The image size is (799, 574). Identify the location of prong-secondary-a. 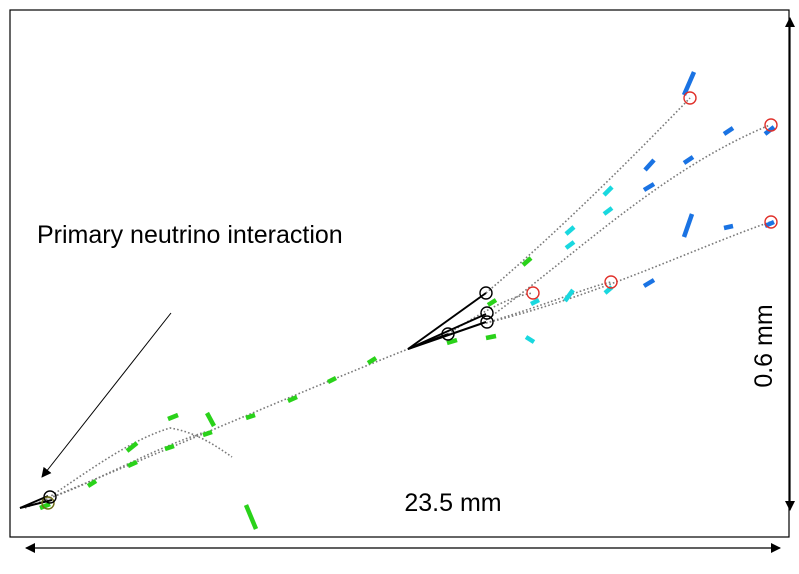
(447, 321).